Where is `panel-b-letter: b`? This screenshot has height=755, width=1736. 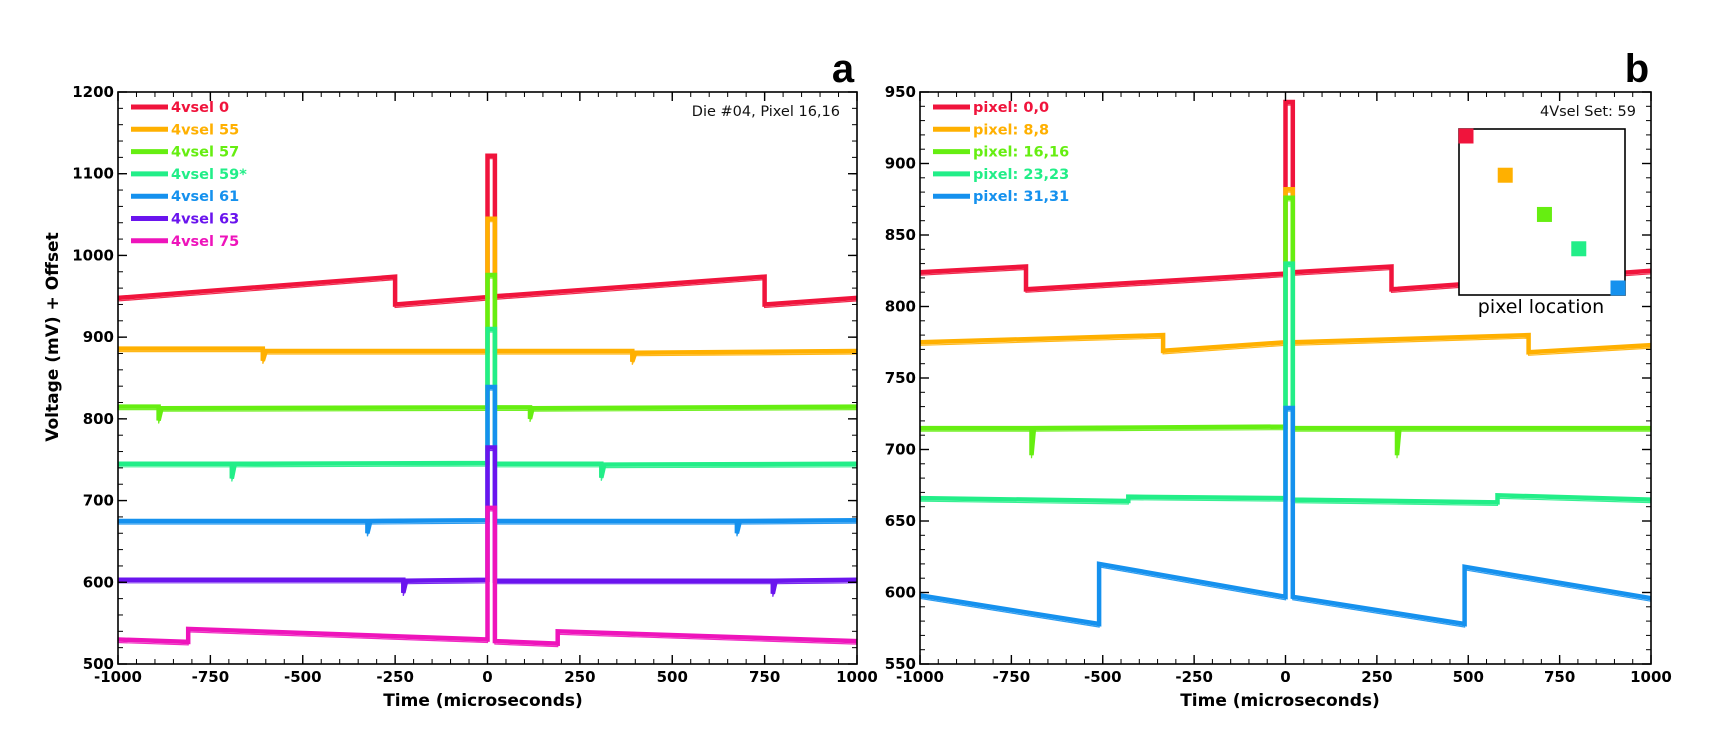
panel-b-letter: b is located at coordinates (1637, 69).